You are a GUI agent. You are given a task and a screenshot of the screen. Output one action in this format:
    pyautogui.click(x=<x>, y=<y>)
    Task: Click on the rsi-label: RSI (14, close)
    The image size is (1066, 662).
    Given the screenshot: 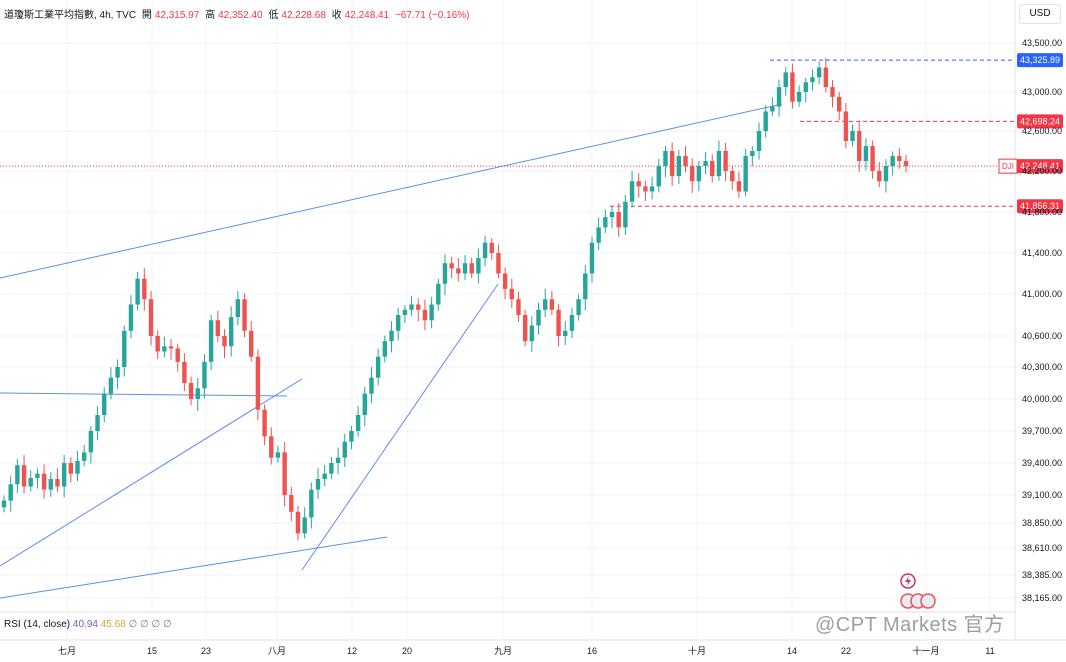 What is the action you would take?
    pyautogui.click(x=37, y=624)
    